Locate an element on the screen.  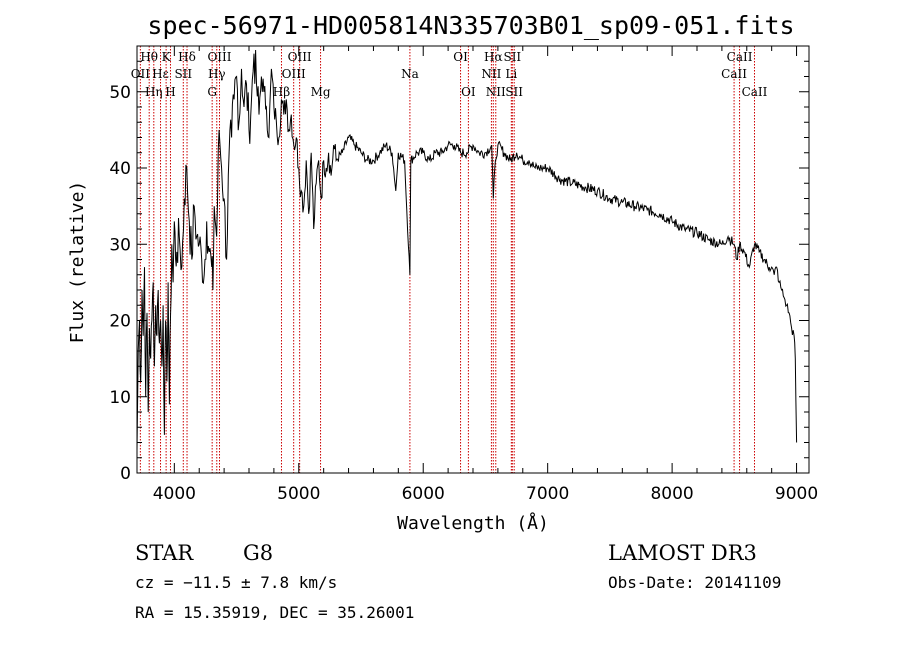
x-tick-label: 8000 is located at coordinates (671, 494).